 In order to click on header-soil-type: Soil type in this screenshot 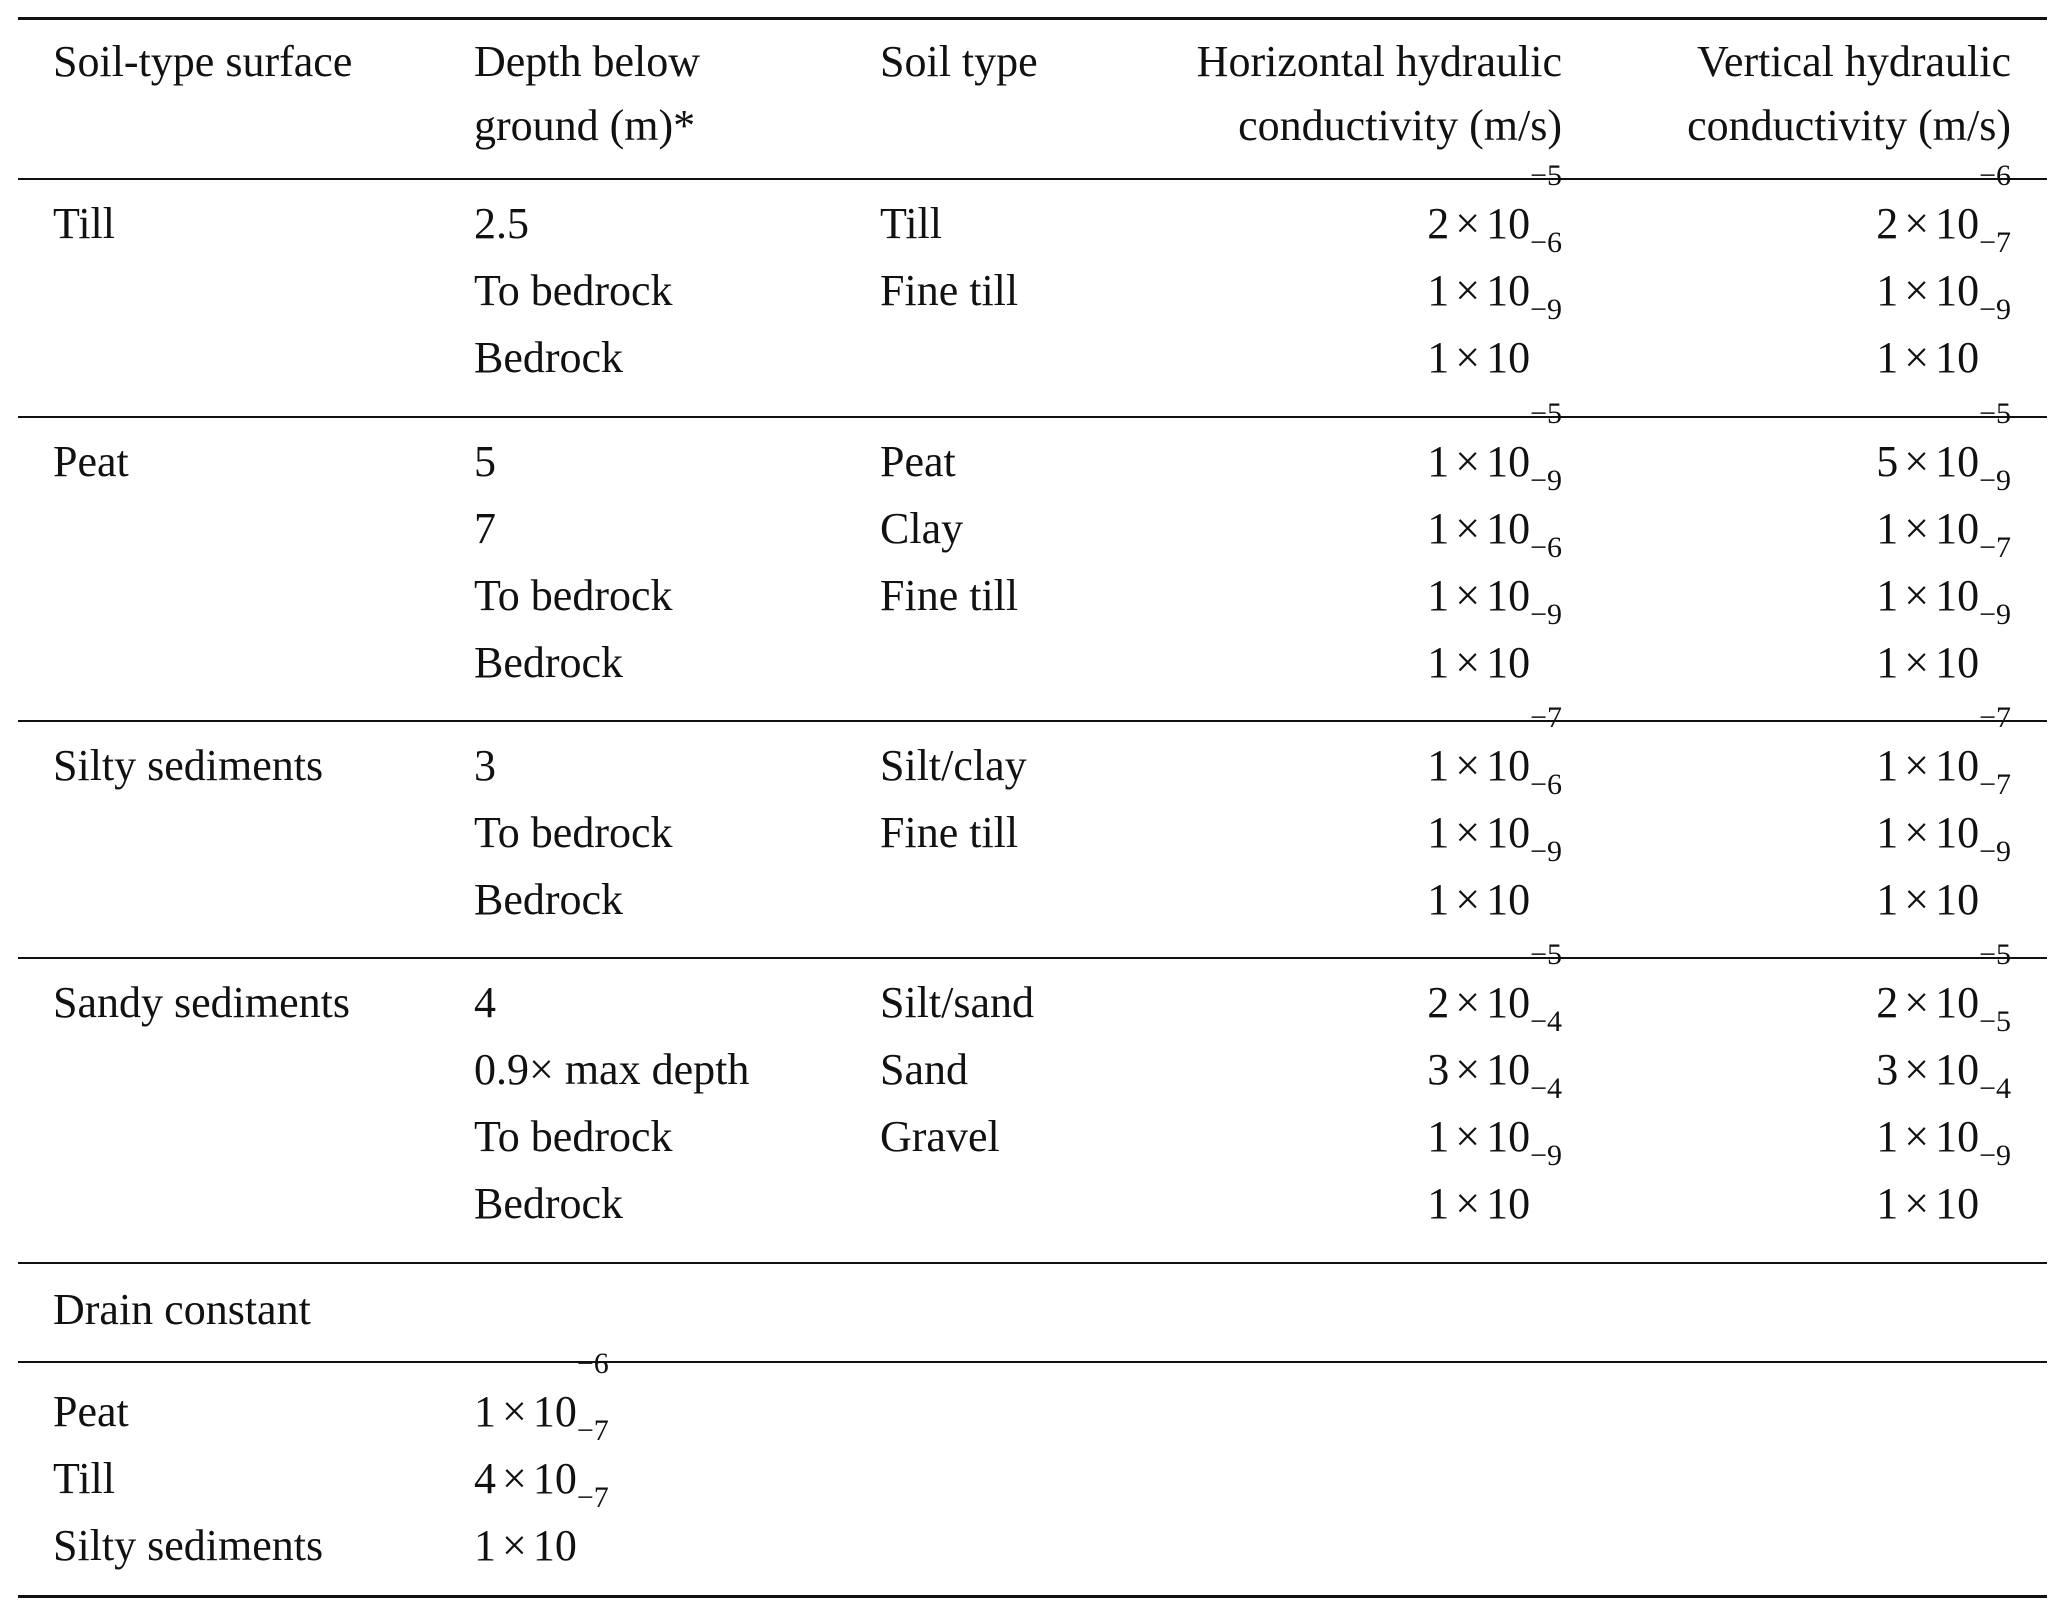, I will do `click(959, 62)`.